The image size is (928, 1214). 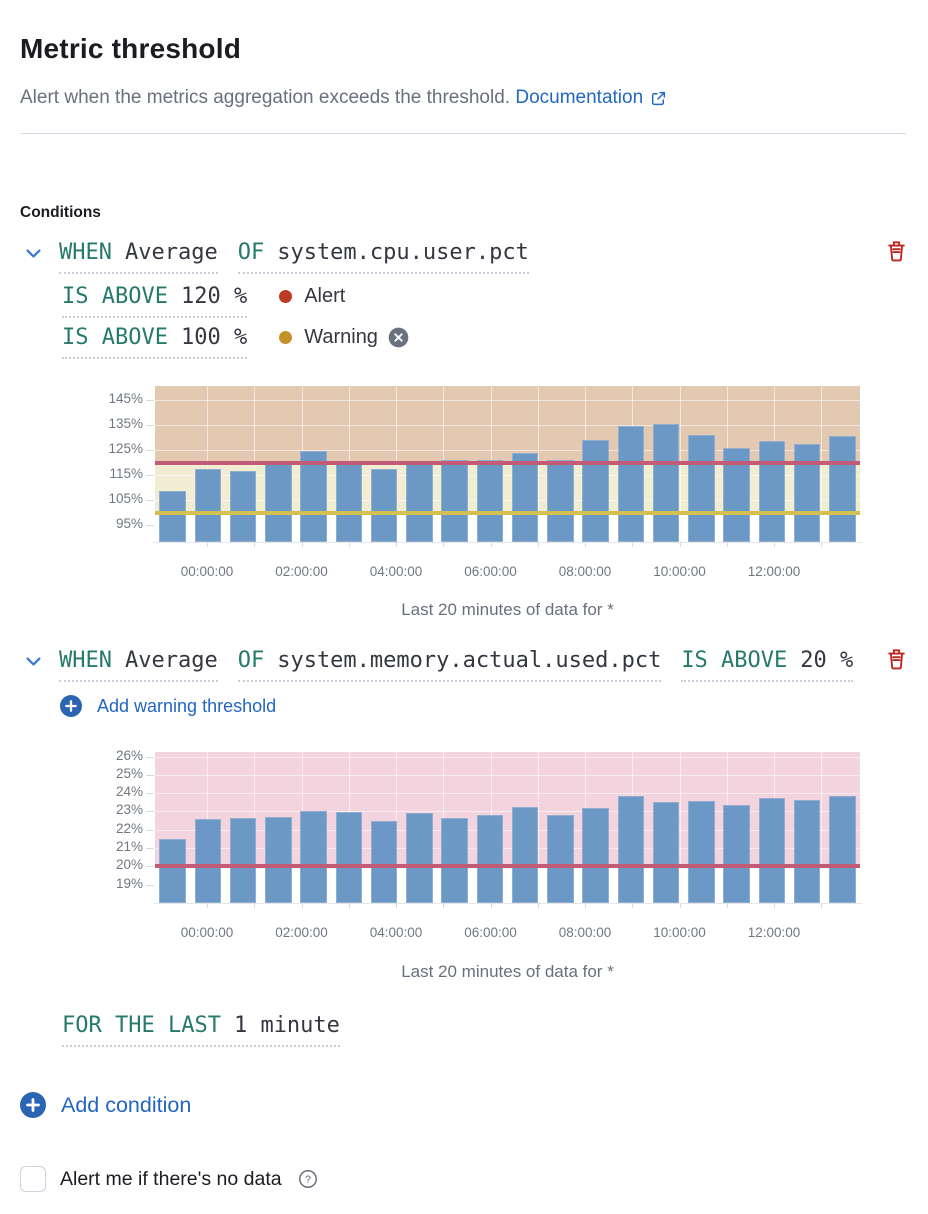 I want to click on warning-threshold-expression: IS ABOVE 100 %, so click(x=155, y=342).